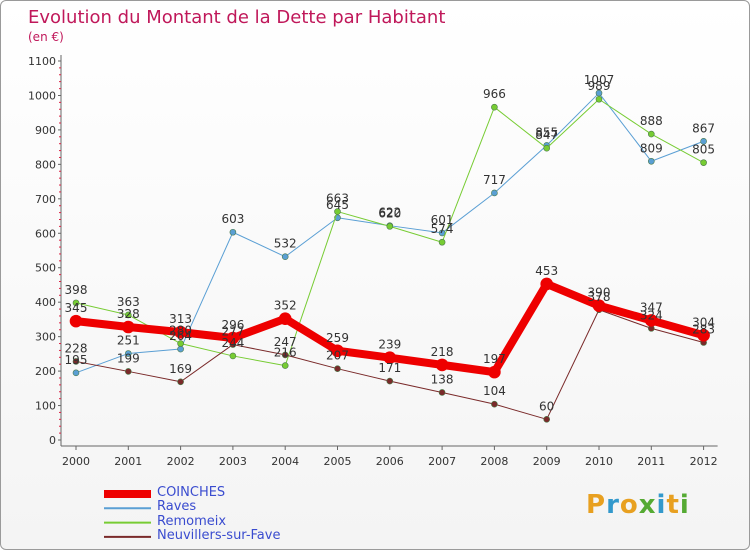 The height and width of the screenshot is (550, 750). I want to click on data-label: 398, so click(76, 290).